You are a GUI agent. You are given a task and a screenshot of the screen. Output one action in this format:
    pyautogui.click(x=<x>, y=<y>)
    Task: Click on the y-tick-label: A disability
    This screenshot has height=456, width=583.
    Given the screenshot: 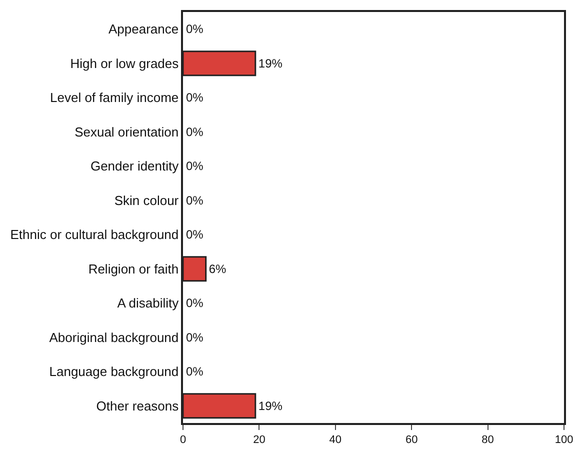 What is the action you would take?
    pyautogui.click(x=148, y=303)
    